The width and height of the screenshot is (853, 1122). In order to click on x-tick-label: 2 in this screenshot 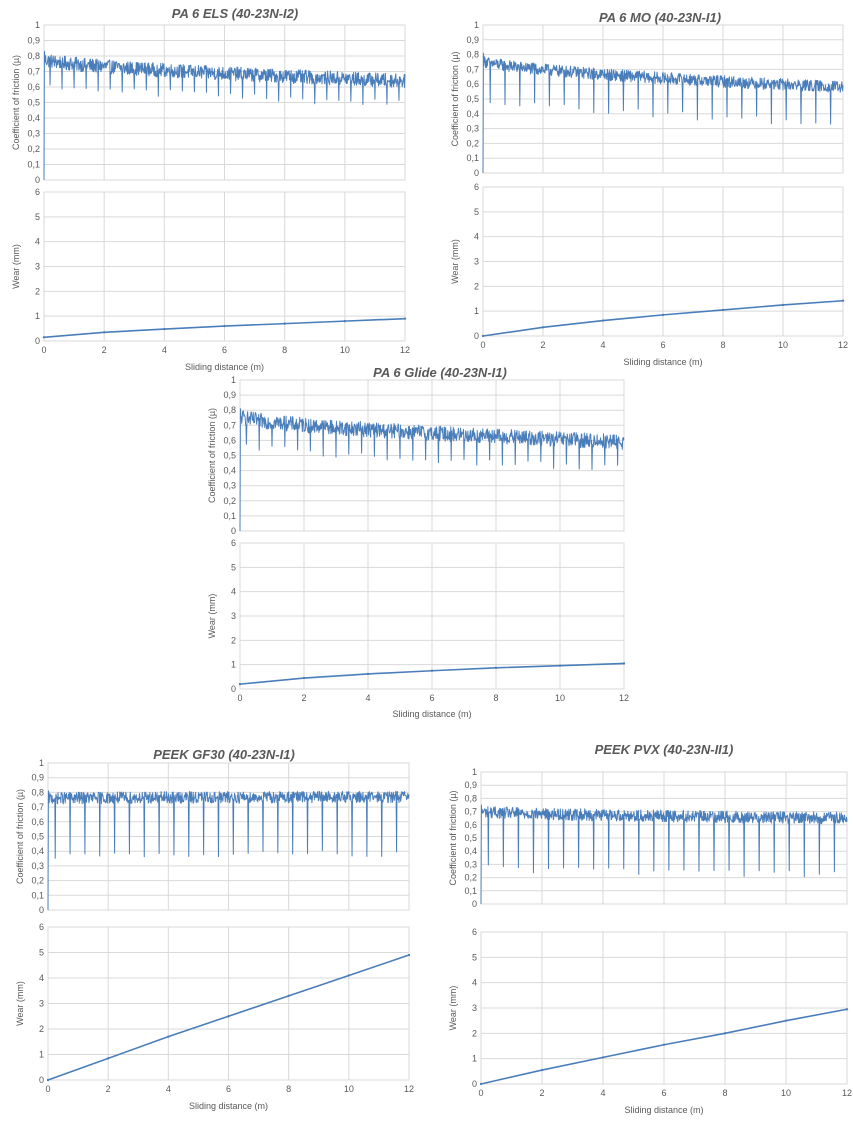, I will do `click(541, 1093)`.